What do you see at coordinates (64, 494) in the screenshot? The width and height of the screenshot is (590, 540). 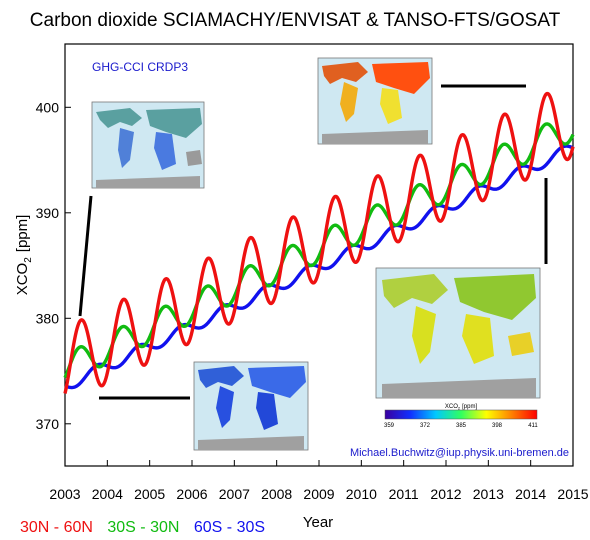 I see `x-tick-label: 2003` at bounding box center [64, 494].